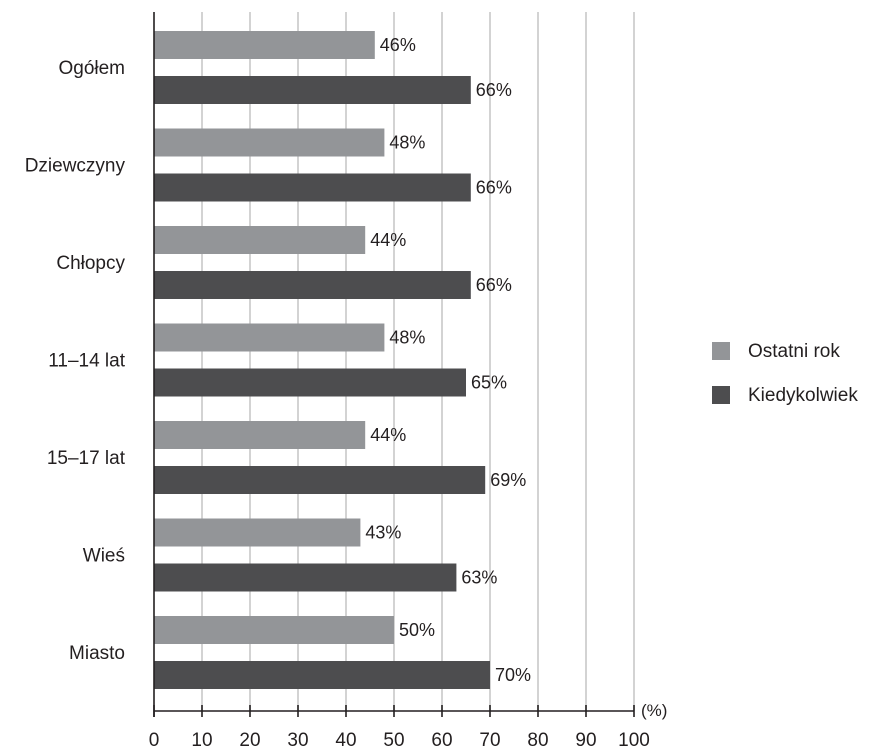  I want to click on x-tick-label-10: 10, so click(201, 740).